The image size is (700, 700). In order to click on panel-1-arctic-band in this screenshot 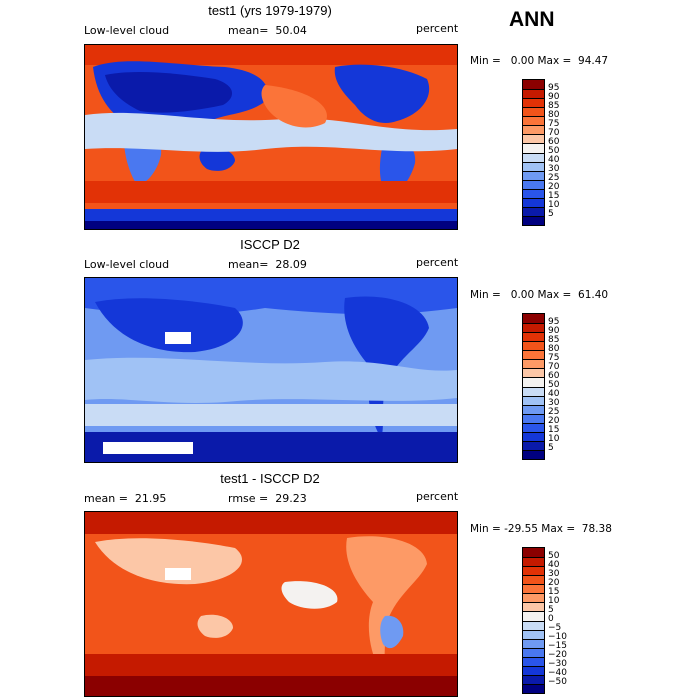, I will do `click(271, 55)`.